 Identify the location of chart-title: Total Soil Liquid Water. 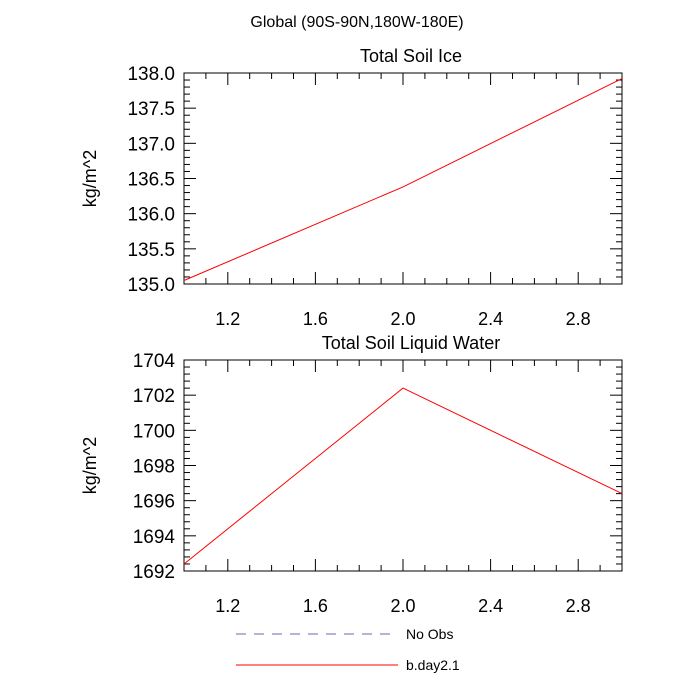
(411, 343).